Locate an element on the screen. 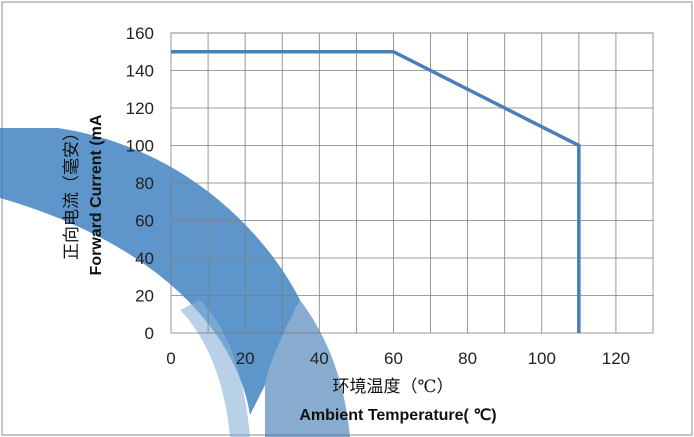  watermark-arc-dark is located at coordinates (307, 368).